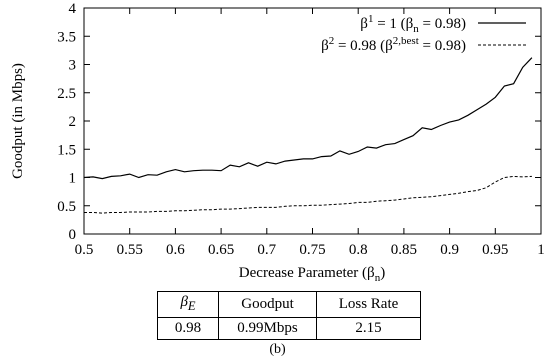 The image size is (555, 364). What do you see at coordinates (266, 250) in the screenshot?
I see `x-tick-label: 0.7` at bounding box center [266, 250].